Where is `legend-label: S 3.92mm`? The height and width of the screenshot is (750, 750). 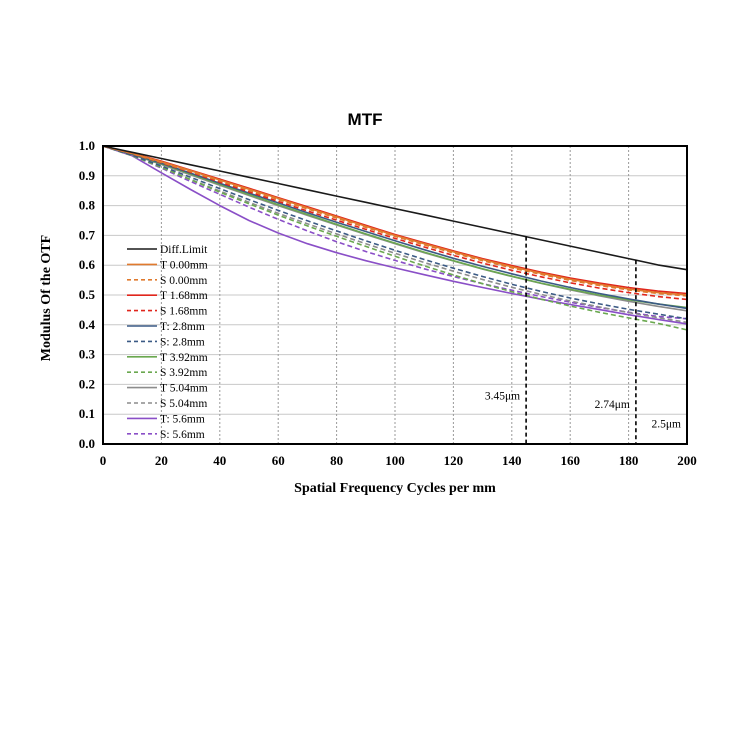
legend-label: S 3.92mm is located at coordinates (183, 373).